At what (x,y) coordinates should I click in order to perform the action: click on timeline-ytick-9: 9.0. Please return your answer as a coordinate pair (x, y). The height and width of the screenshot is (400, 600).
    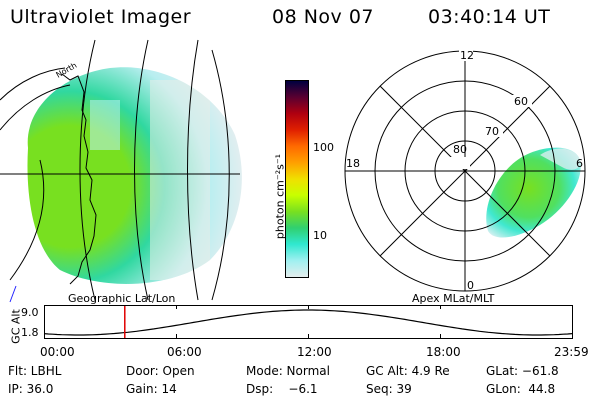
    Looking at the image, I should click on (30, 312).